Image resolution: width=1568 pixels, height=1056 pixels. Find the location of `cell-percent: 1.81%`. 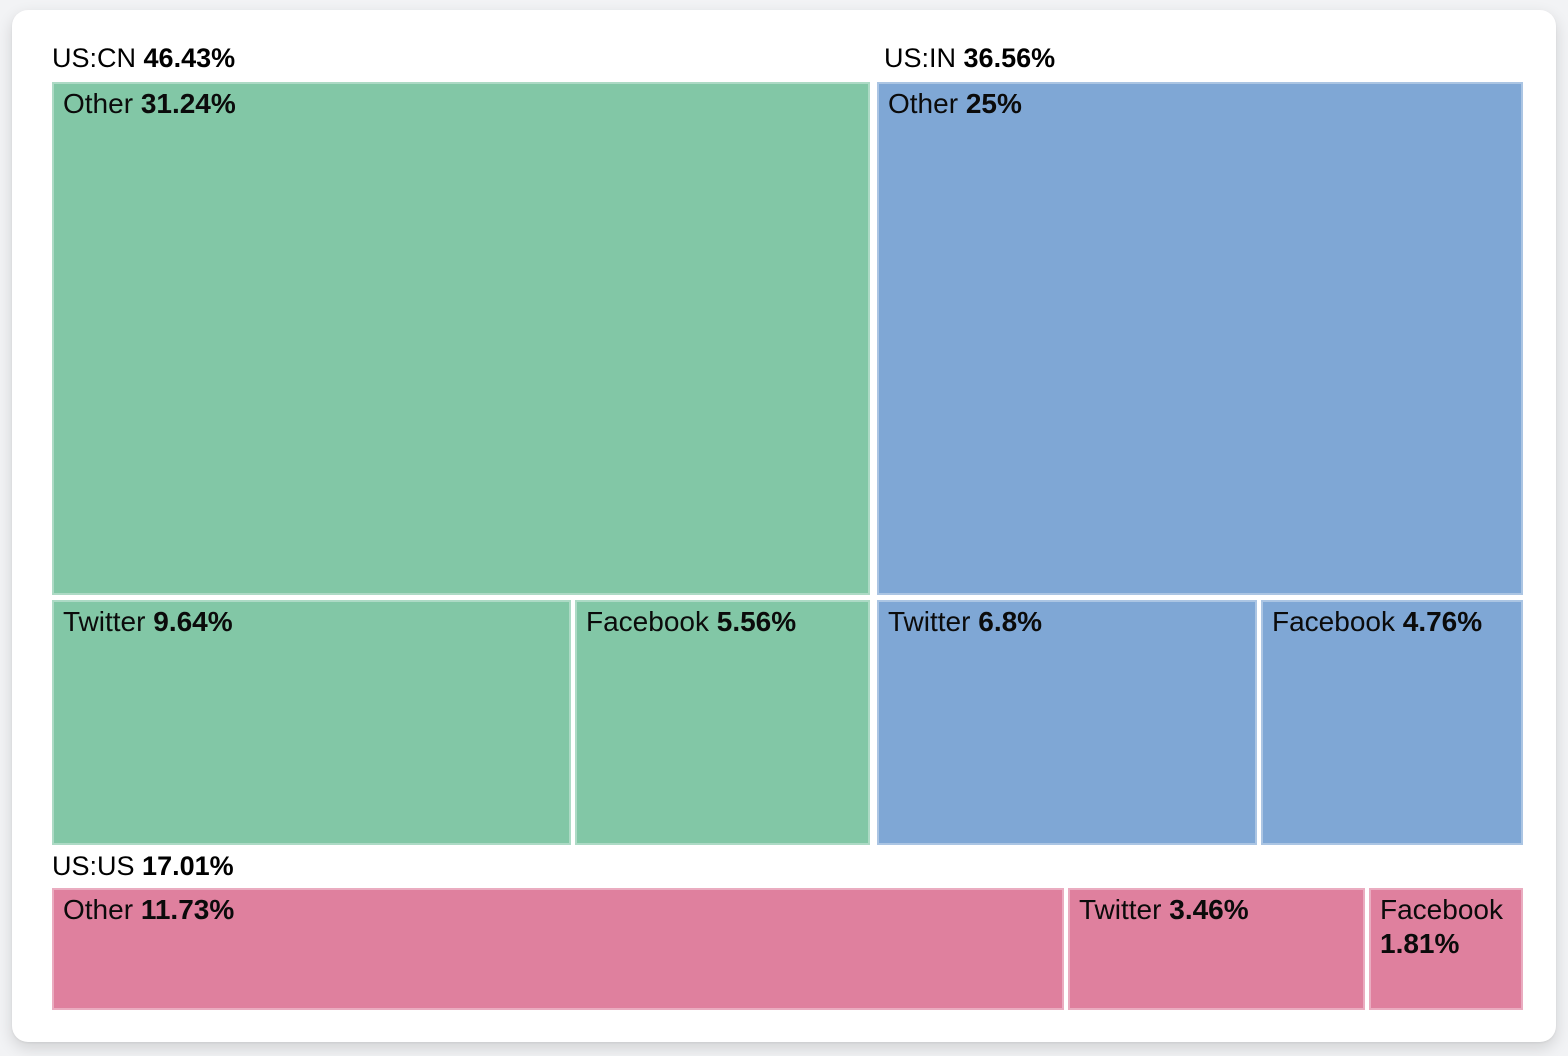

cell-percent: 1.81% is located at coordinates (1420, 944).